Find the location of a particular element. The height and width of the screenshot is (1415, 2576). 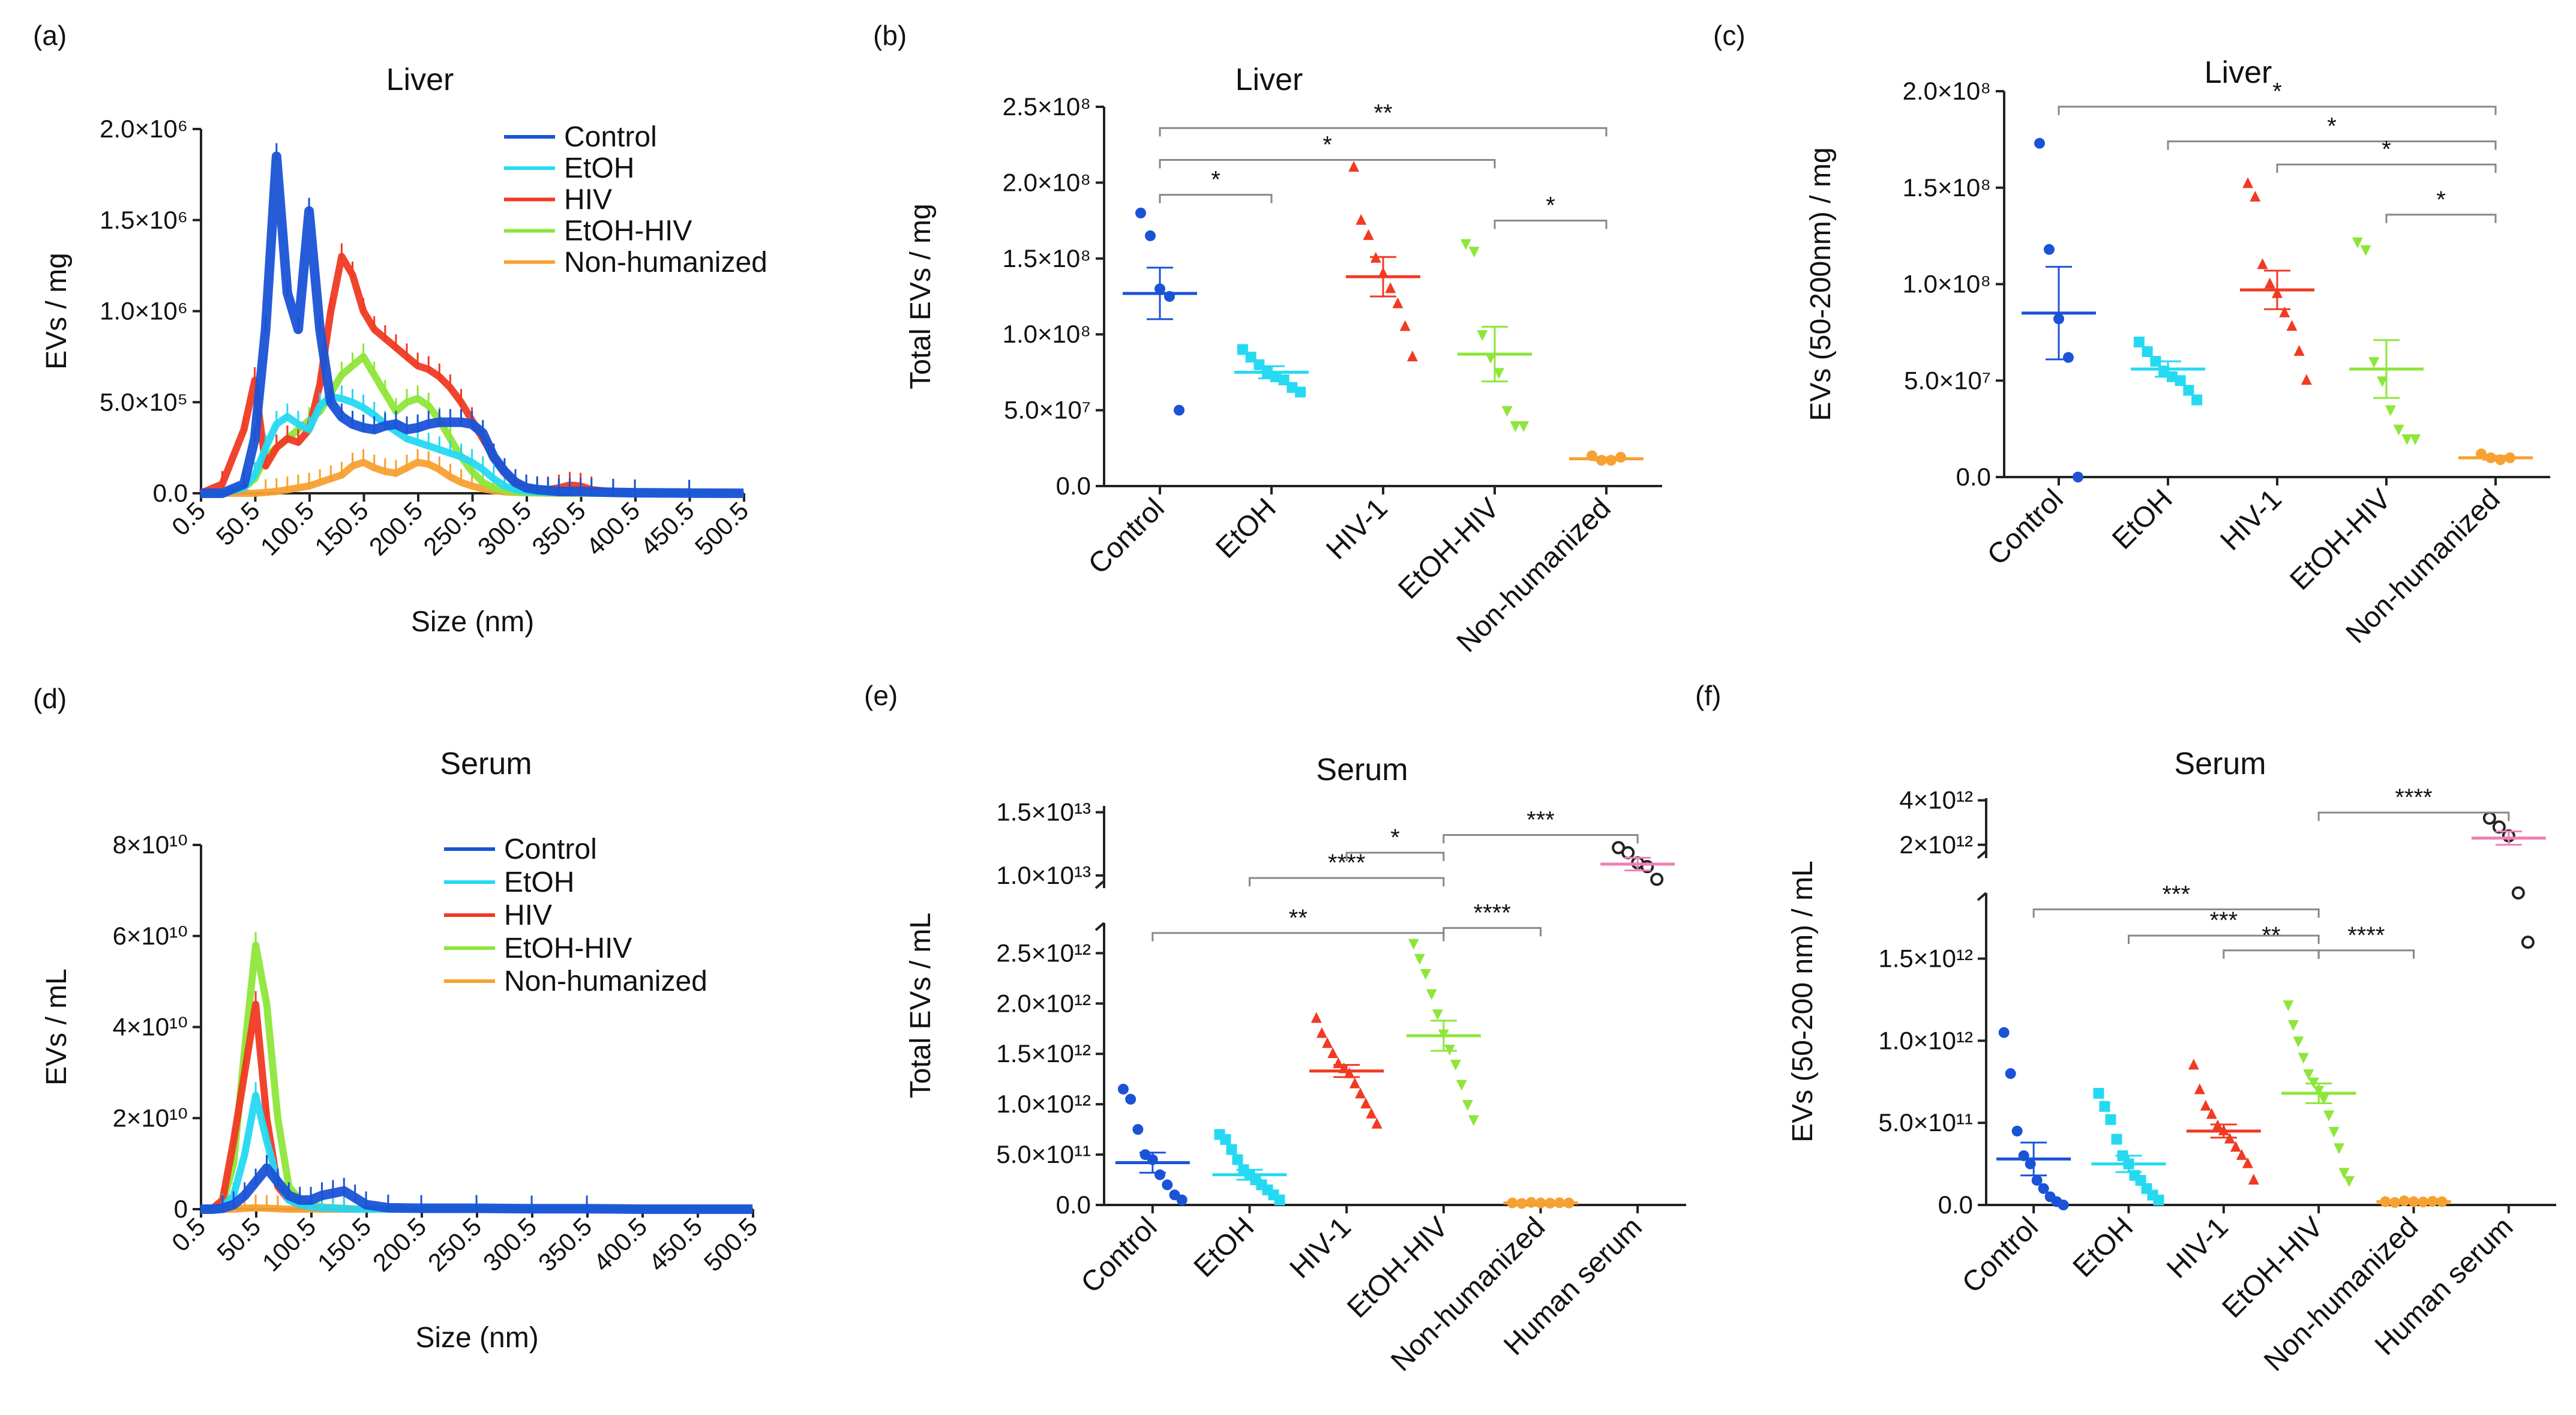

chart-title: Liver is located at coordinates (420, 79).